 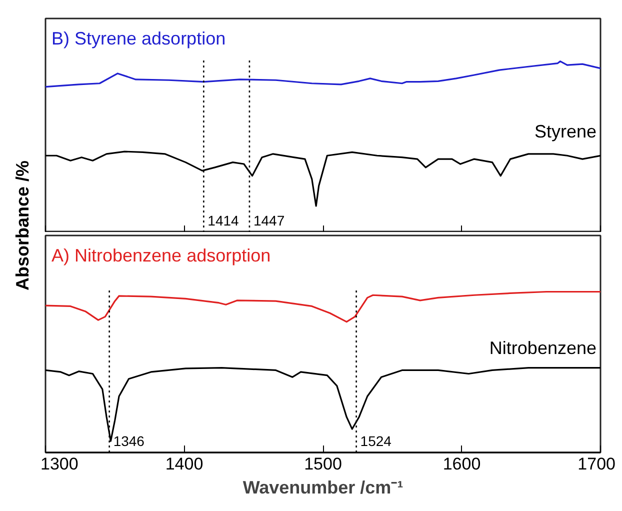 What do you see at coordinates (565, 132) in the screenshot?
I see `series-label: Styrene` at bounding box center [565, 132].